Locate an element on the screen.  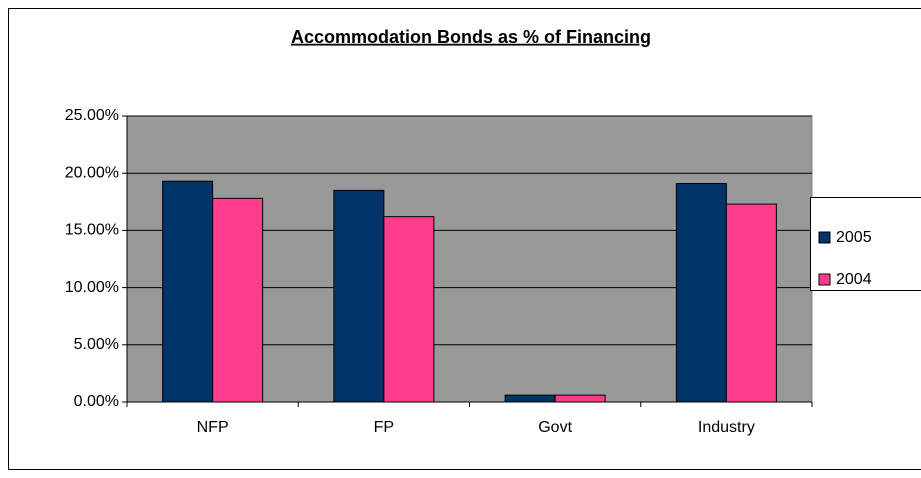
x-tick-label: NFP is located at coordinates (213, 427).